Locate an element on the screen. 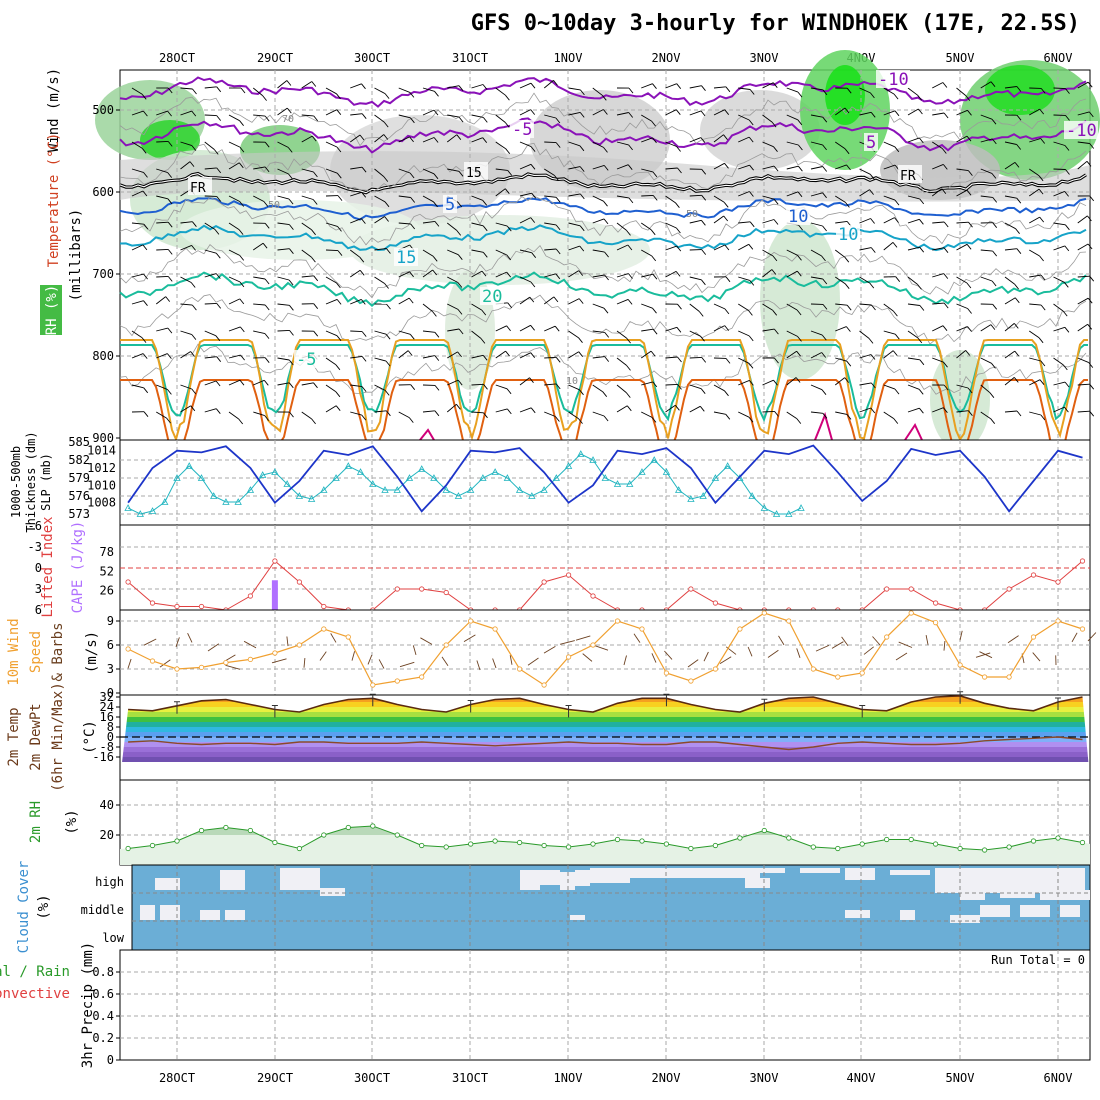 The image size is (1100, 1100). wind10m-line is located at coordinates (605, 649).